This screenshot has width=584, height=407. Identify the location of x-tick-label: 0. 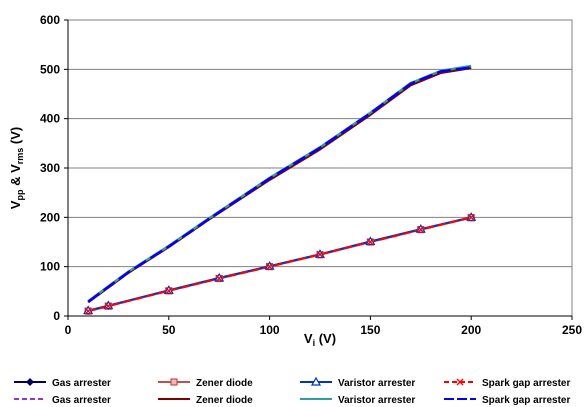
(68, 330).